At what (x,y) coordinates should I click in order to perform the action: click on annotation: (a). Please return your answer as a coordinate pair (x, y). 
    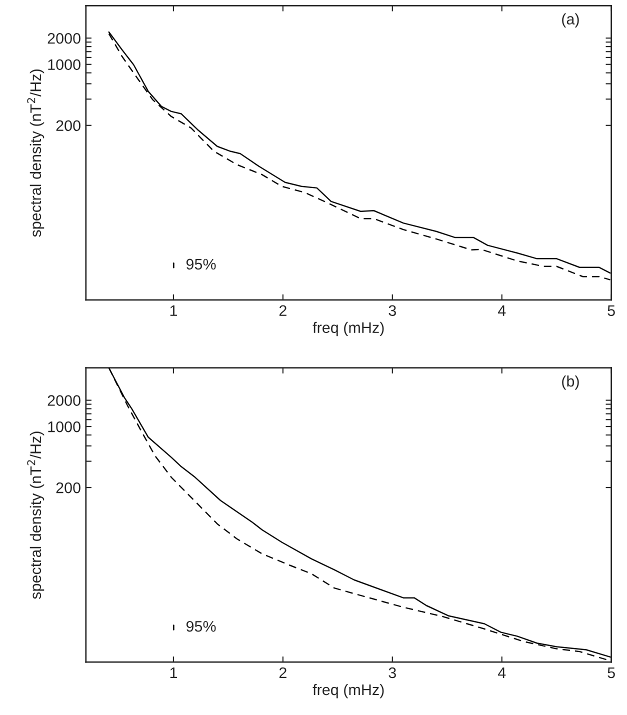
    Looking at the image, I should click on (570, 20).